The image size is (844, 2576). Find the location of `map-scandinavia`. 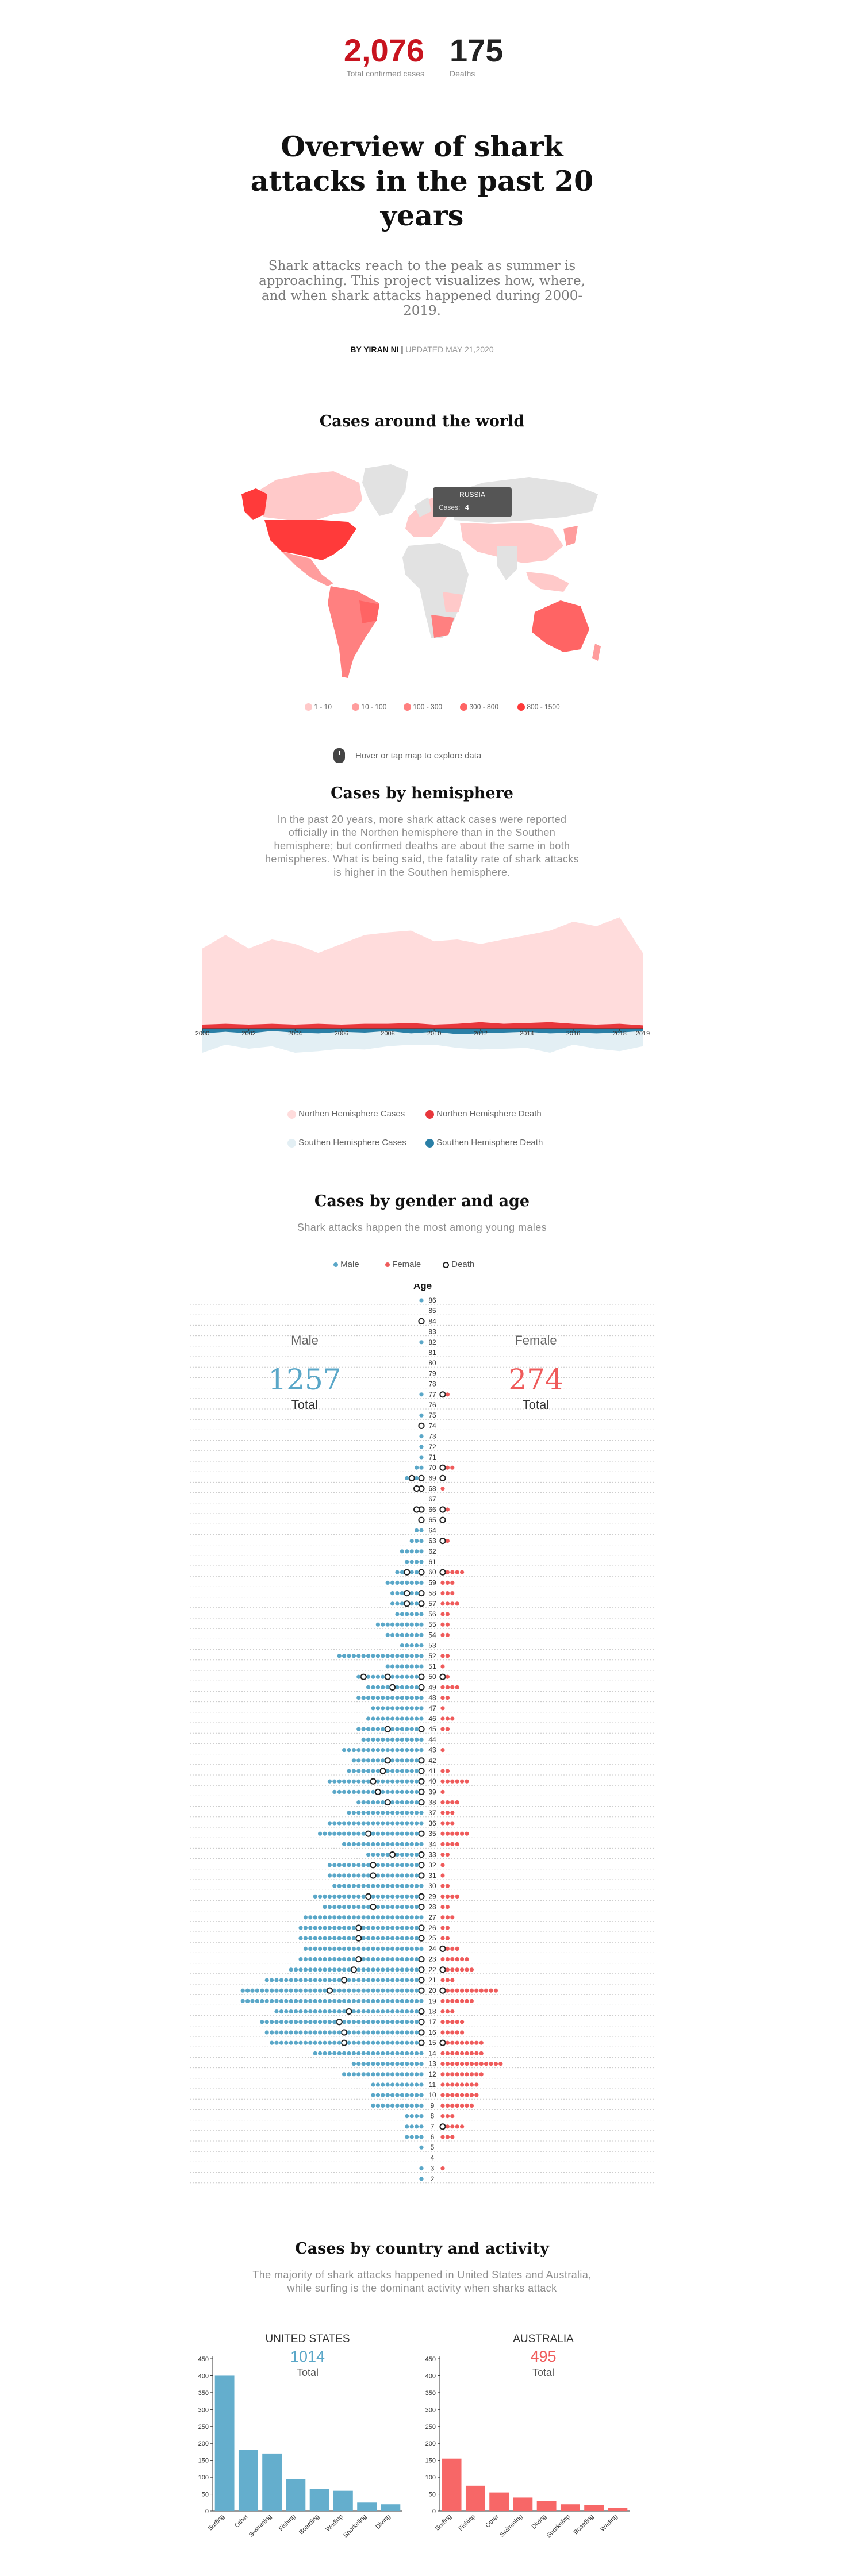

map-scandinavia is located at coordinates (423, 507).